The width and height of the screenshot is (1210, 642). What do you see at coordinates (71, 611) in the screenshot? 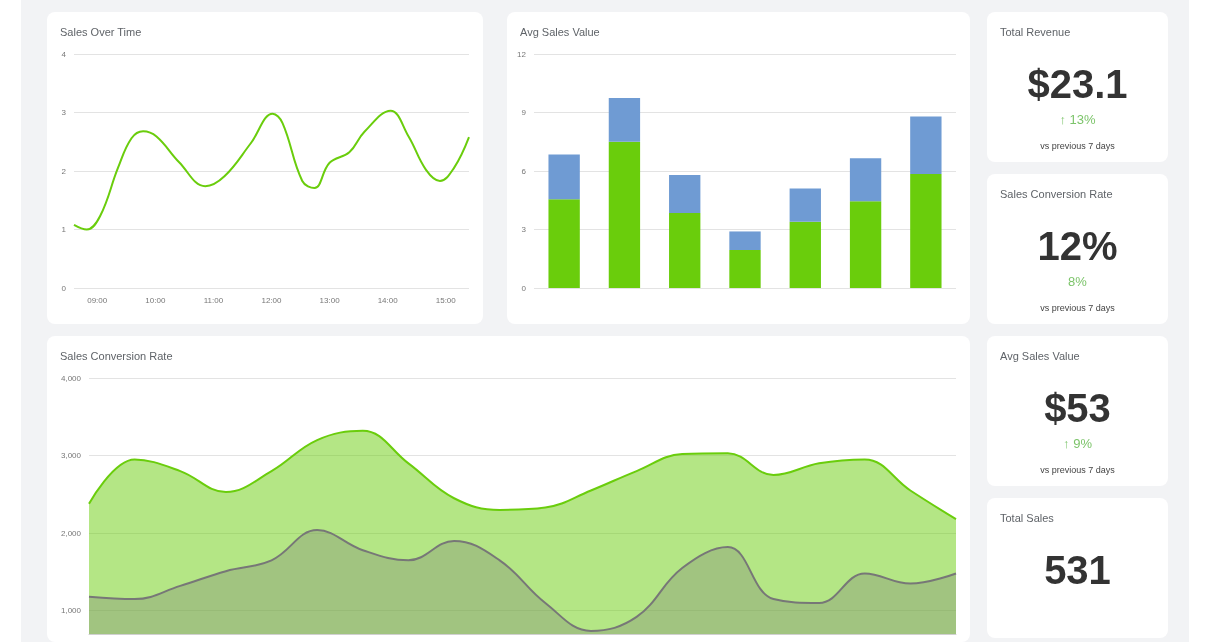
I see `y-tick-label: 1,000` at bounding box center [71, 611].